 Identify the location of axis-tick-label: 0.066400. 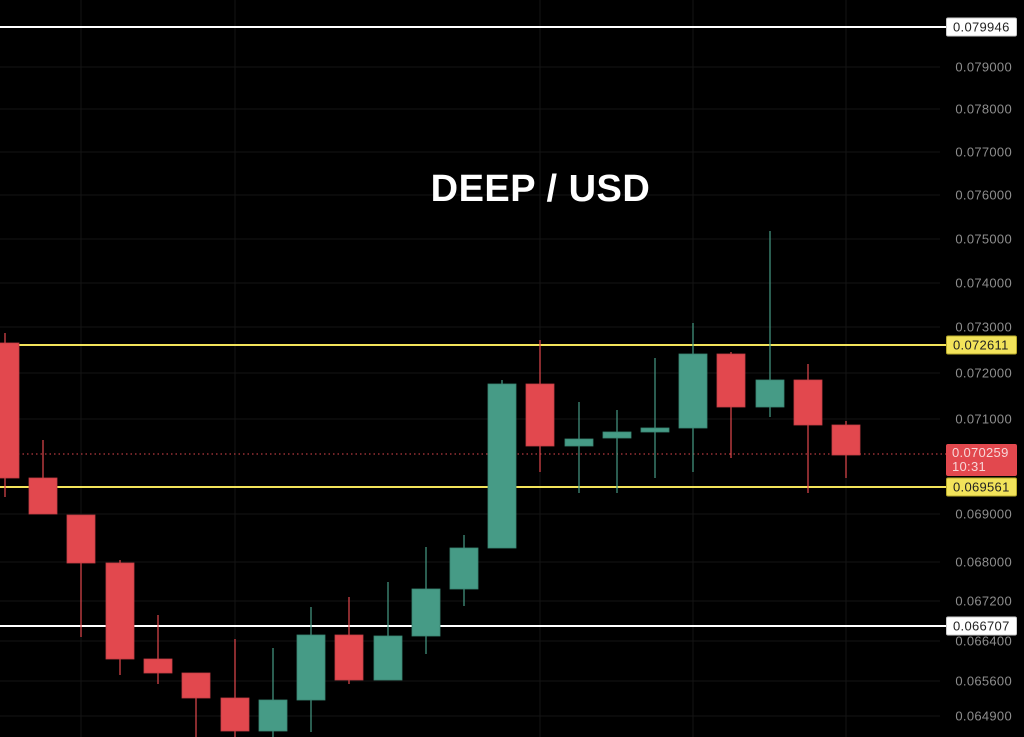
(983, 641).